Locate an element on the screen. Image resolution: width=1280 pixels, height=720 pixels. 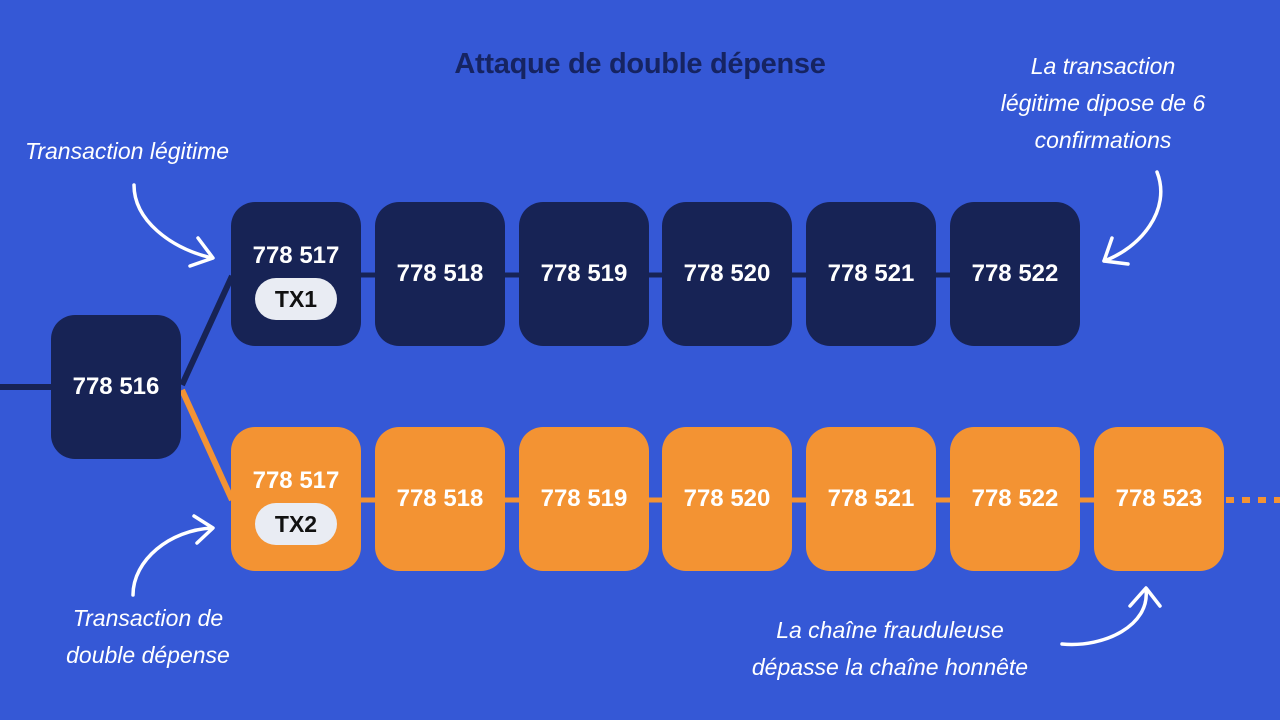
annotation-confirmations-line-3: confirmations is located at coordinates (1103, 140).